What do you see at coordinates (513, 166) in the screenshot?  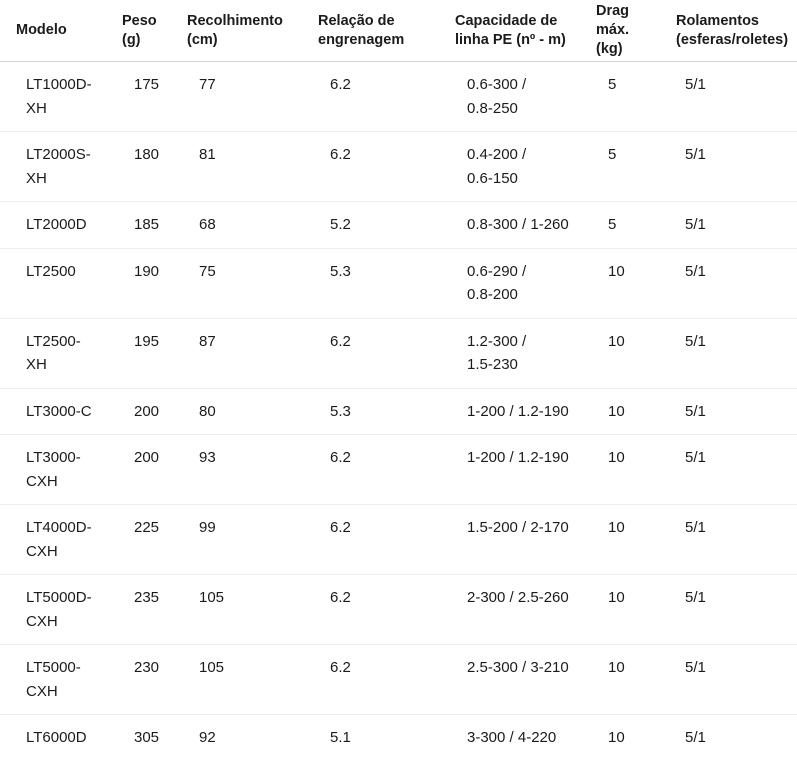 I see `cell-capacidade-linha-pe: 0.4-200 / 0.6-150` at bounding box center [513, 166].